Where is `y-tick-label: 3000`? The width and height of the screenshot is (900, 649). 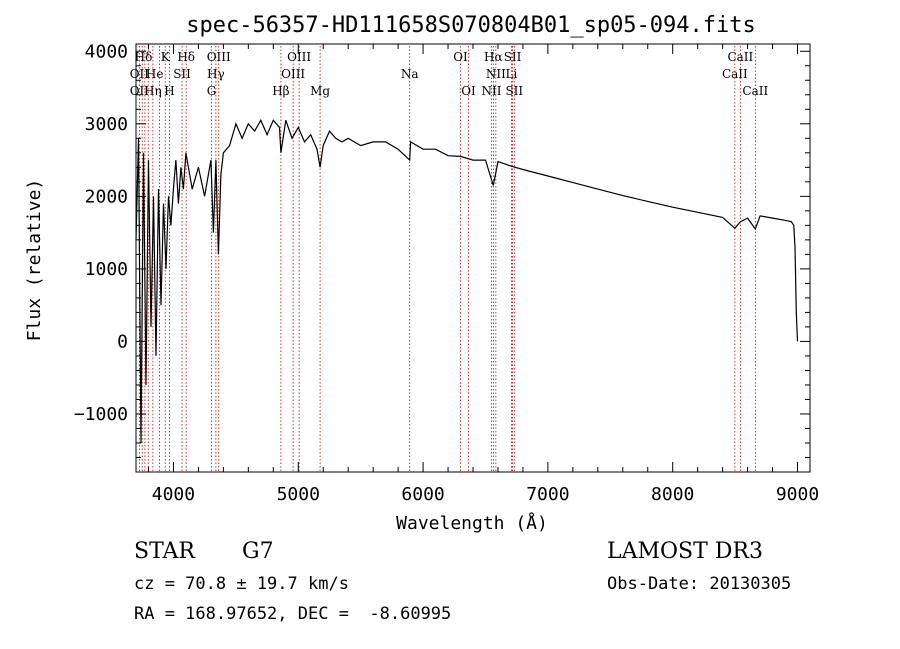 y-tick-label: 3000 is located at coordinates (106, 124).